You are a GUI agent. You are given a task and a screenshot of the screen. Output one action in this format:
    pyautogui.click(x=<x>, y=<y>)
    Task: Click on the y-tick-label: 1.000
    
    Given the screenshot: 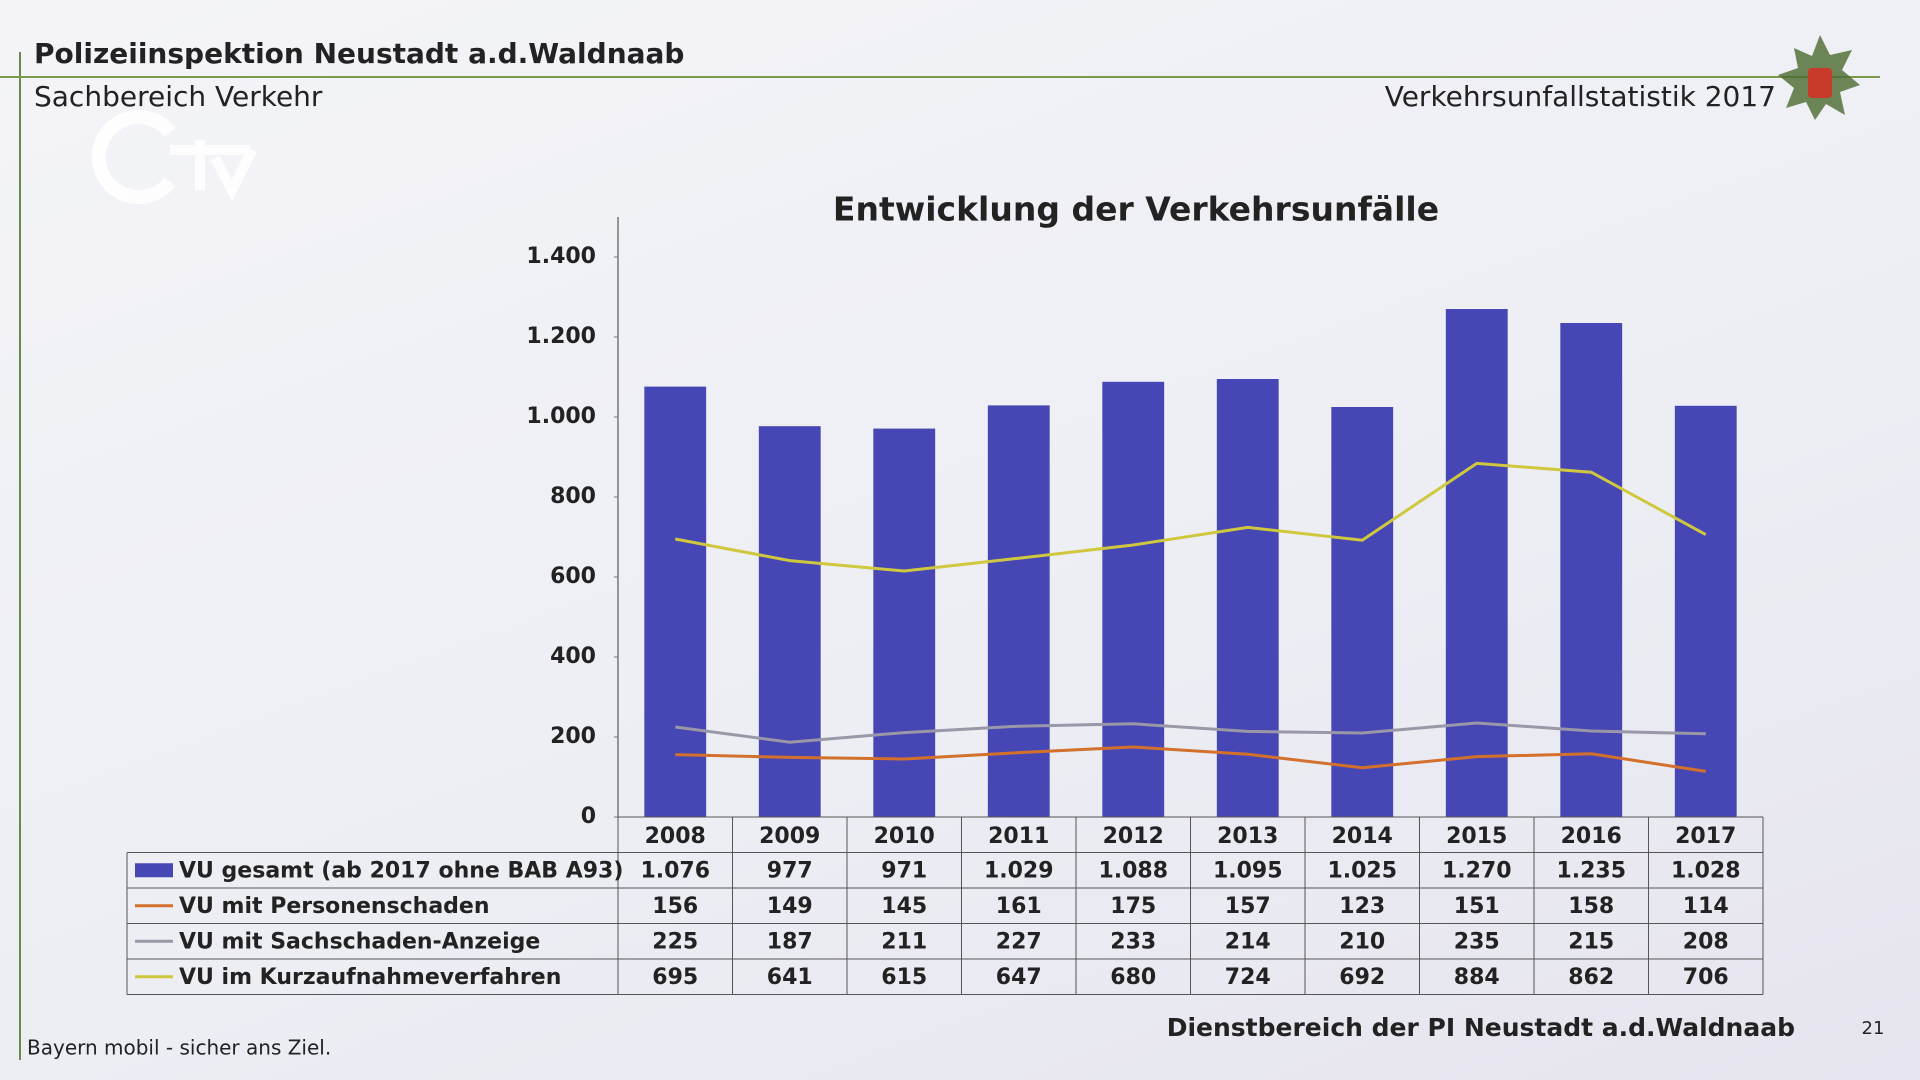 What is the action you would take?
    pyautogui.click(x=561, y=416)
    